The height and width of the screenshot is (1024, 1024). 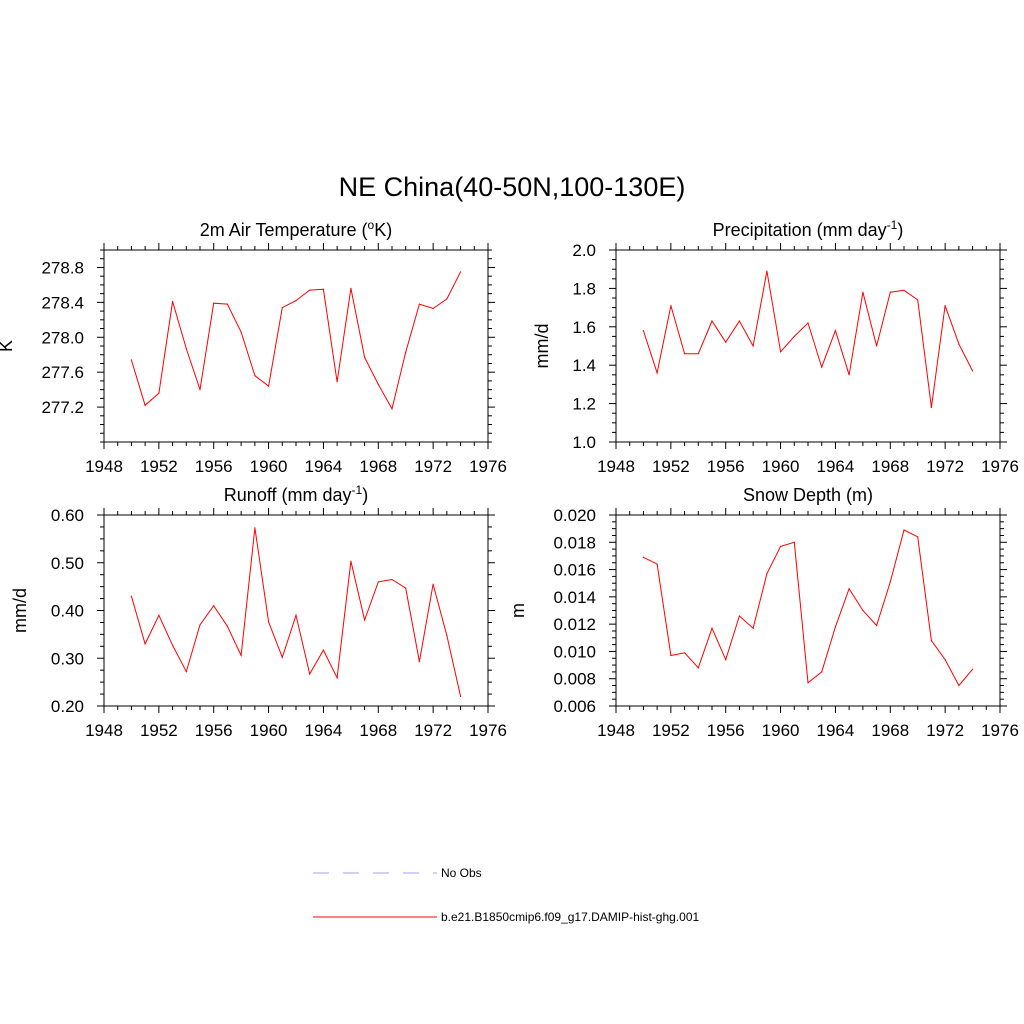 What do you see at coordinates (357, 490) in the screenshot?
I see `panel-title-superscript: -1` at bounding box center [357, 490].